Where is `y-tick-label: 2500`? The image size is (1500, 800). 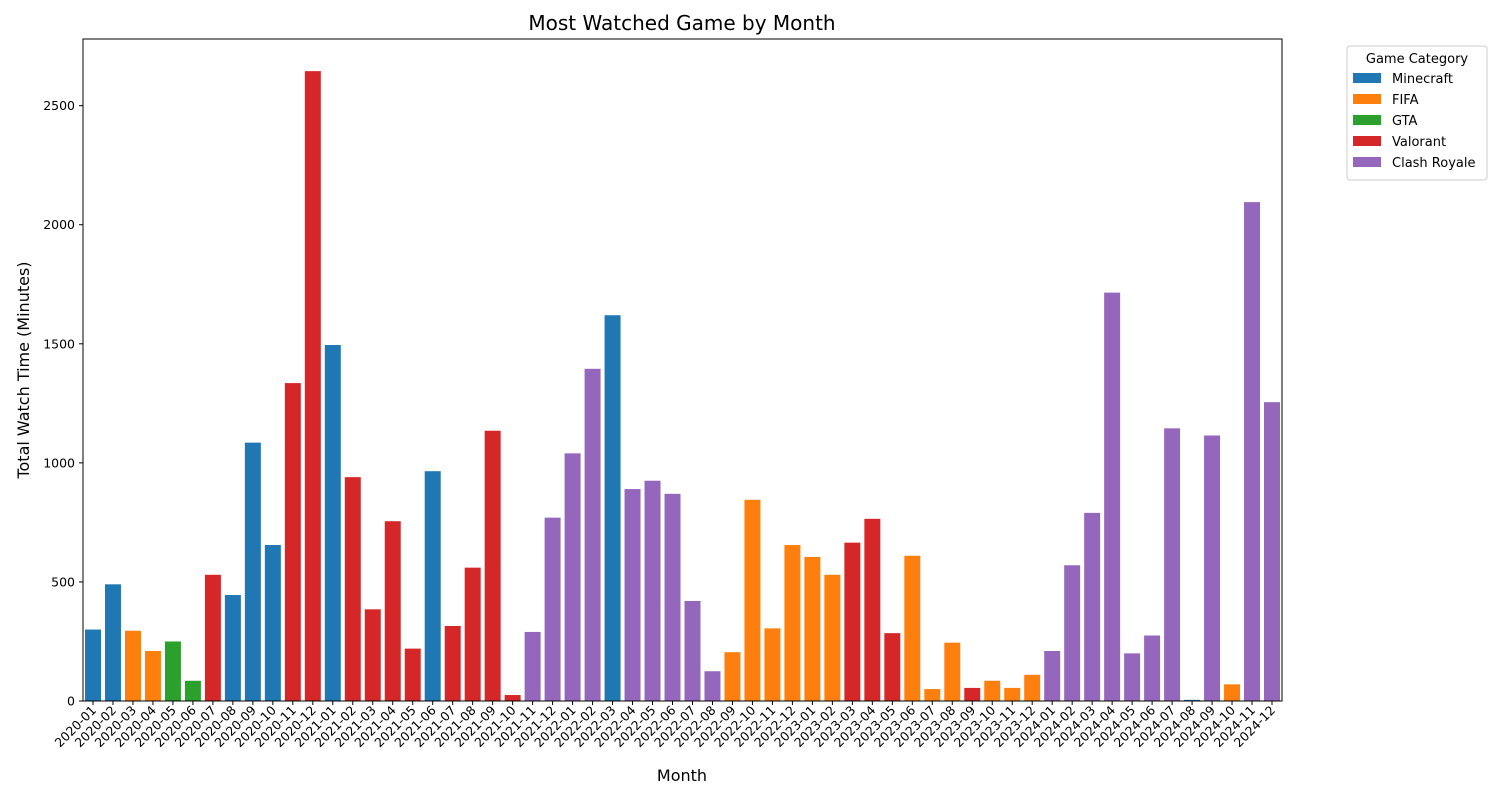 y-tick-label: 2500 is located at coordinates (59, 105).